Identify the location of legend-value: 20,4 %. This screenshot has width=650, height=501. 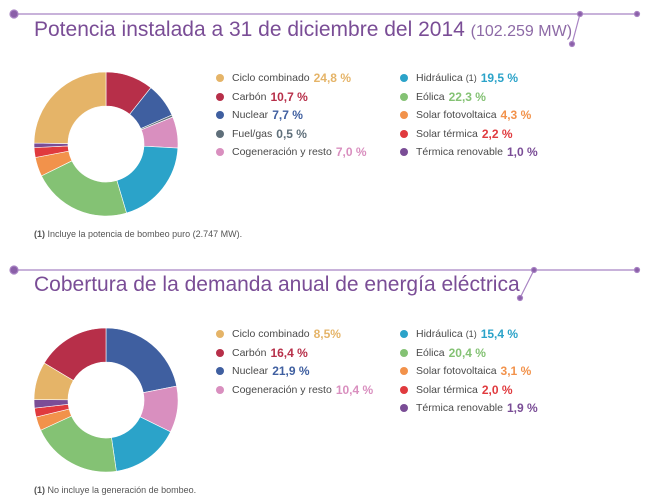
(467, 352).